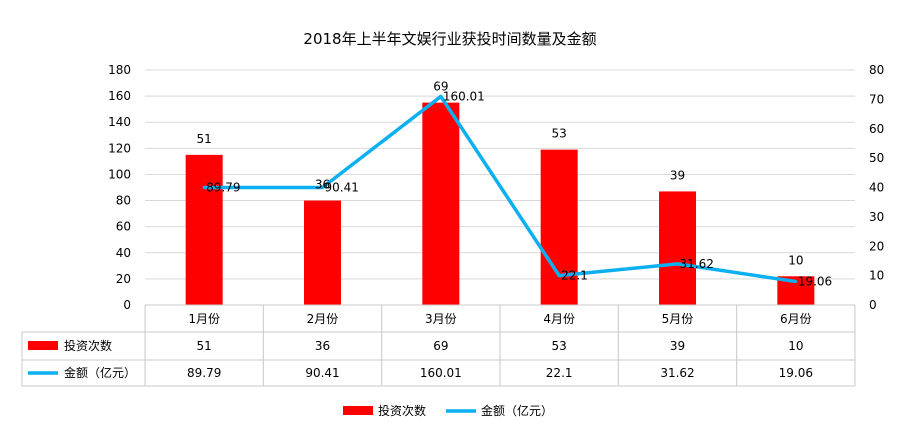  What do you see at coordinates (448, 410) in the screenshot?
I see `legend: 投资次数 金额（亿元）` at bounding box center [448, 410].